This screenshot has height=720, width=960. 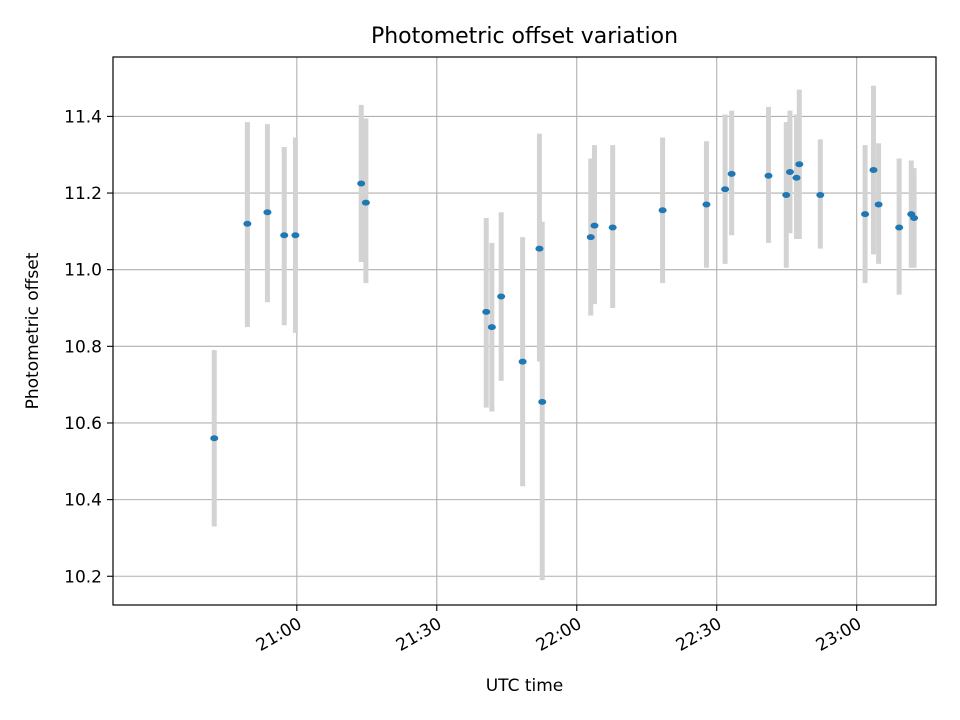 I want to click on x-axis-label: UTC time, so click(x=525, y=686).